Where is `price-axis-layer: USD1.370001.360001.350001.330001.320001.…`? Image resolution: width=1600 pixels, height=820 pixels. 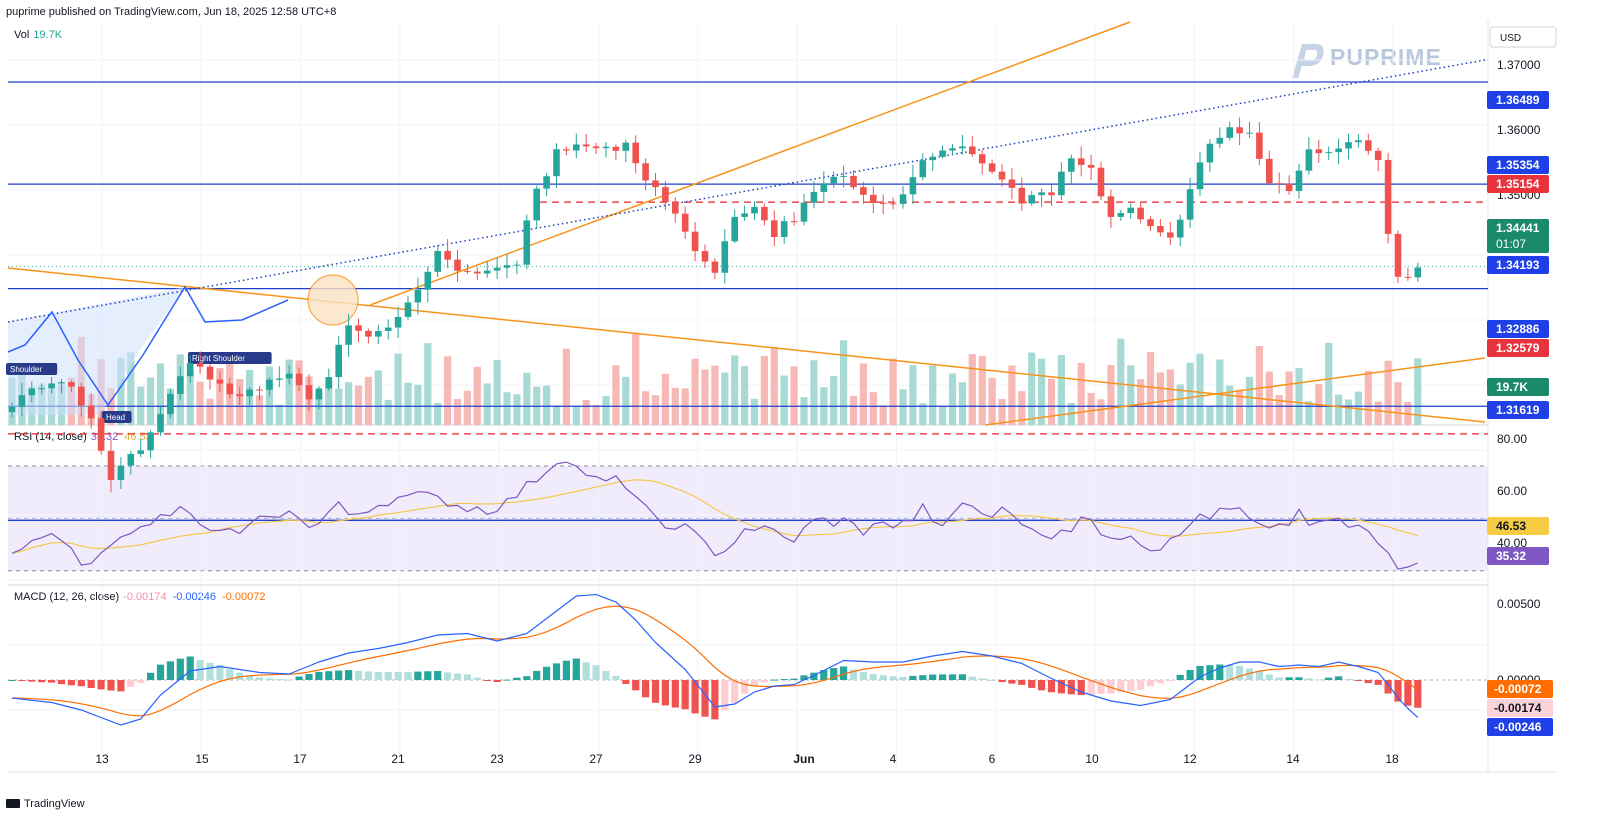 price-axis-layer: USD1.370001.360001.350001.330001.320001.… is located at coordinates (1522, 381).